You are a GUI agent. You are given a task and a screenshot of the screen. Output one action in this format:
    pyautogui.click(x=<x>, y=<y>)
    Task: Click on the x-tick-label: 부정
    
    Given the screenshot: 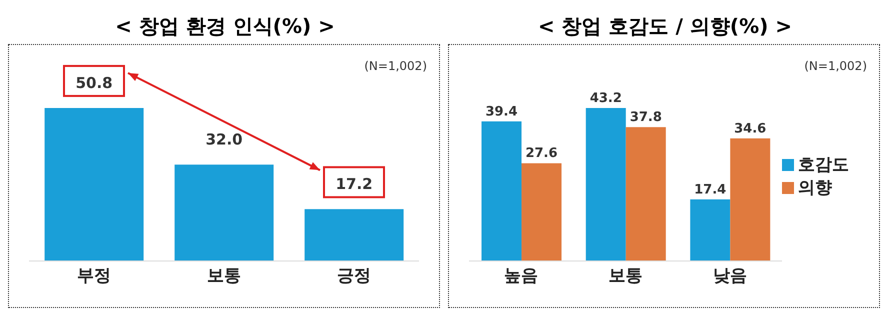 What is the action you would take?
    pyautogui.click(x=94, y=276)
    